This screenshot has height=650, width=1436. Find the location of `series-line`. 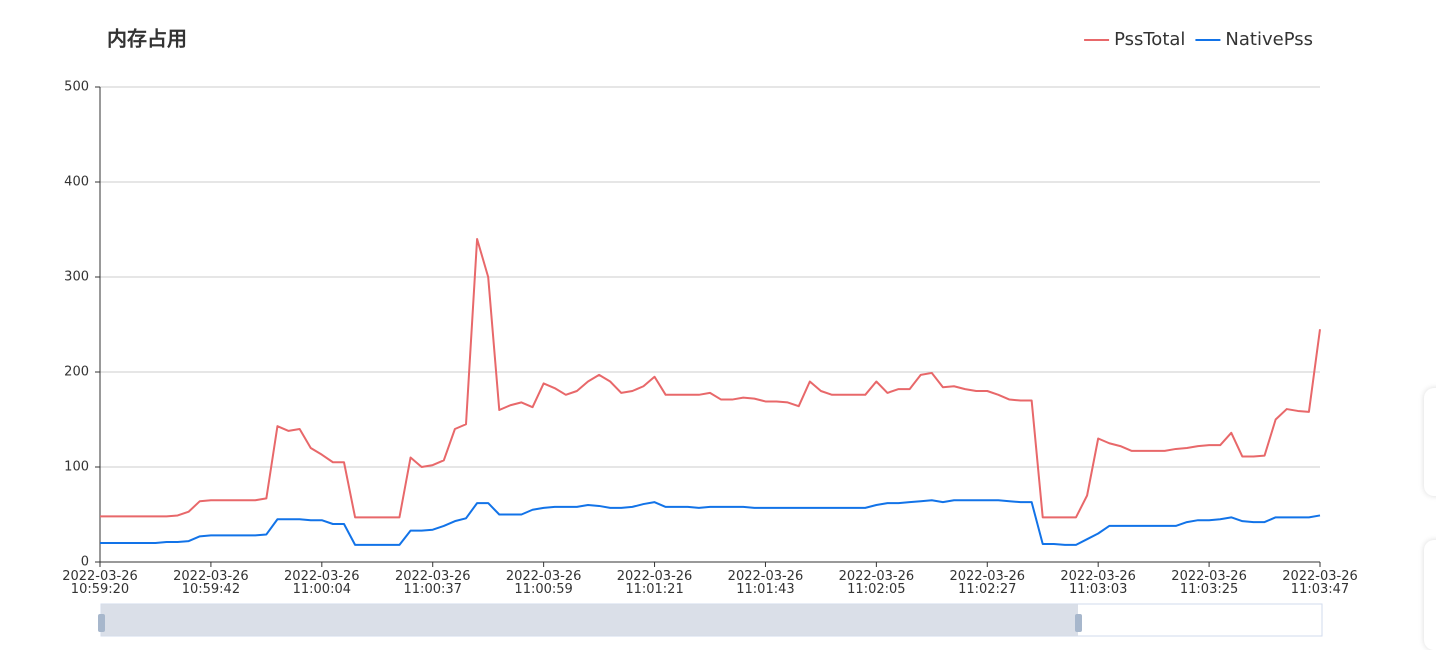

series-line is located at coordinates (710, 522).